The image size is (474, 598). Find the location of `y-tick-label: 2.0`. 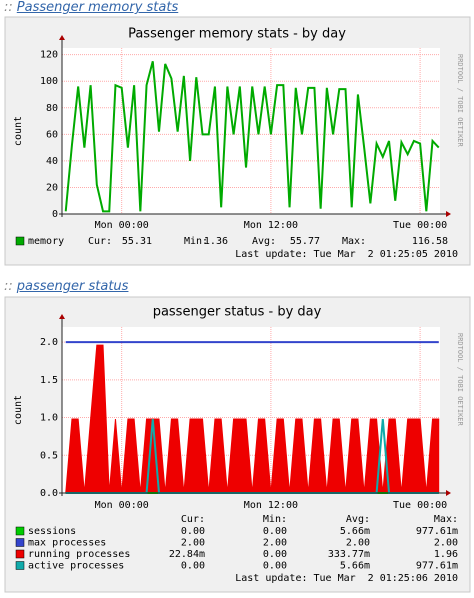

y-tick-label: 2.0 is located at coordinates (49, 342).